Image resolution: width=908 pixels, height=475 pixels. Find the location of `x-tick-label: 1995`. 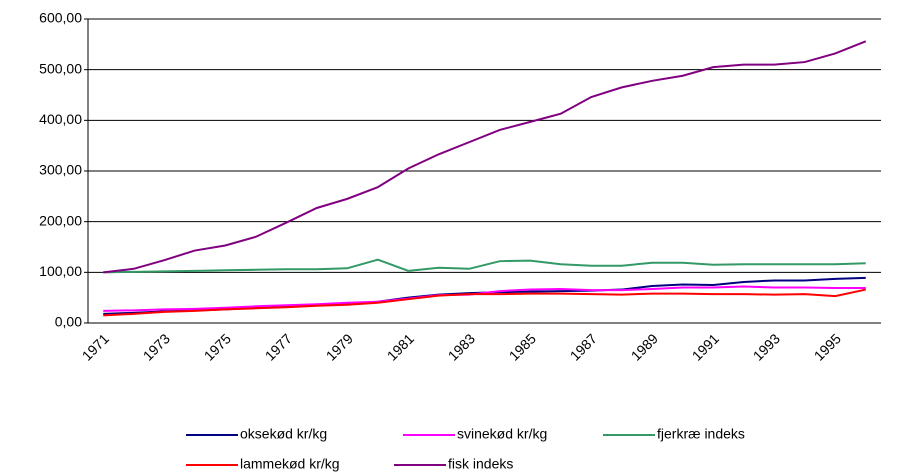

x-tick-label: 1995 is located at coordinates (827, 346).